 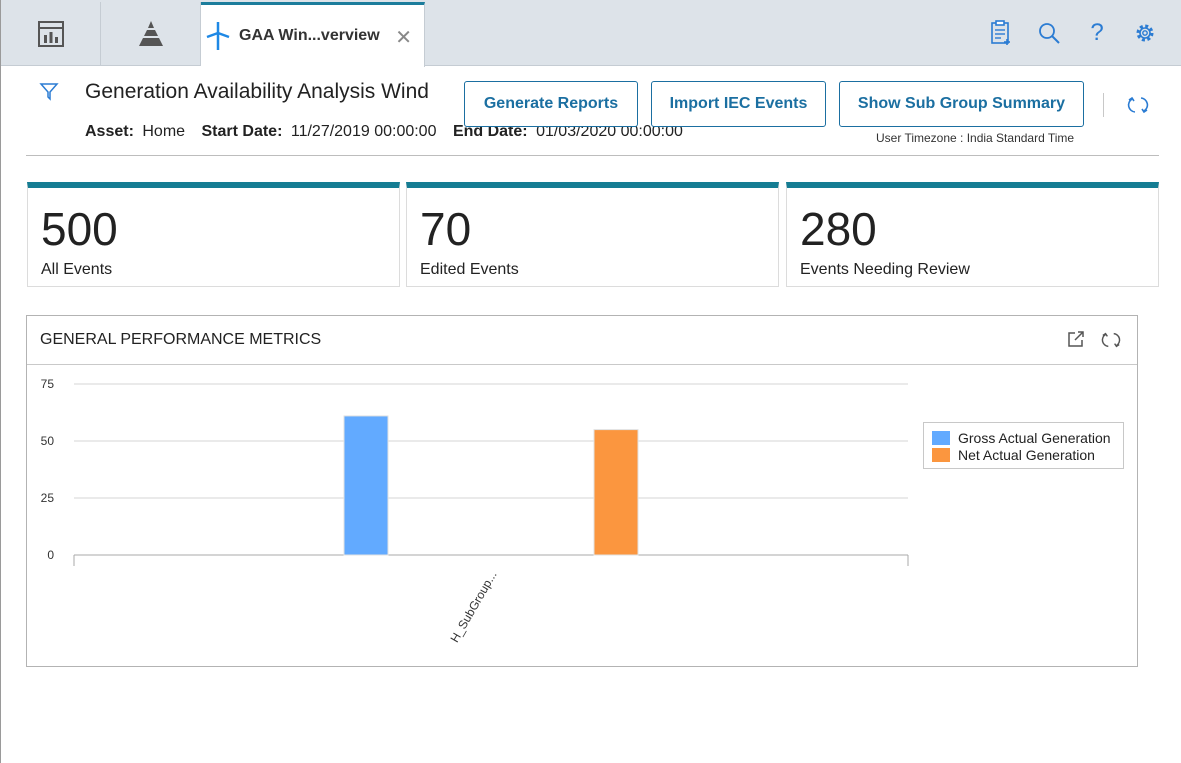 I want to click on y-tick-label: 50, so click(x=48, y=441).